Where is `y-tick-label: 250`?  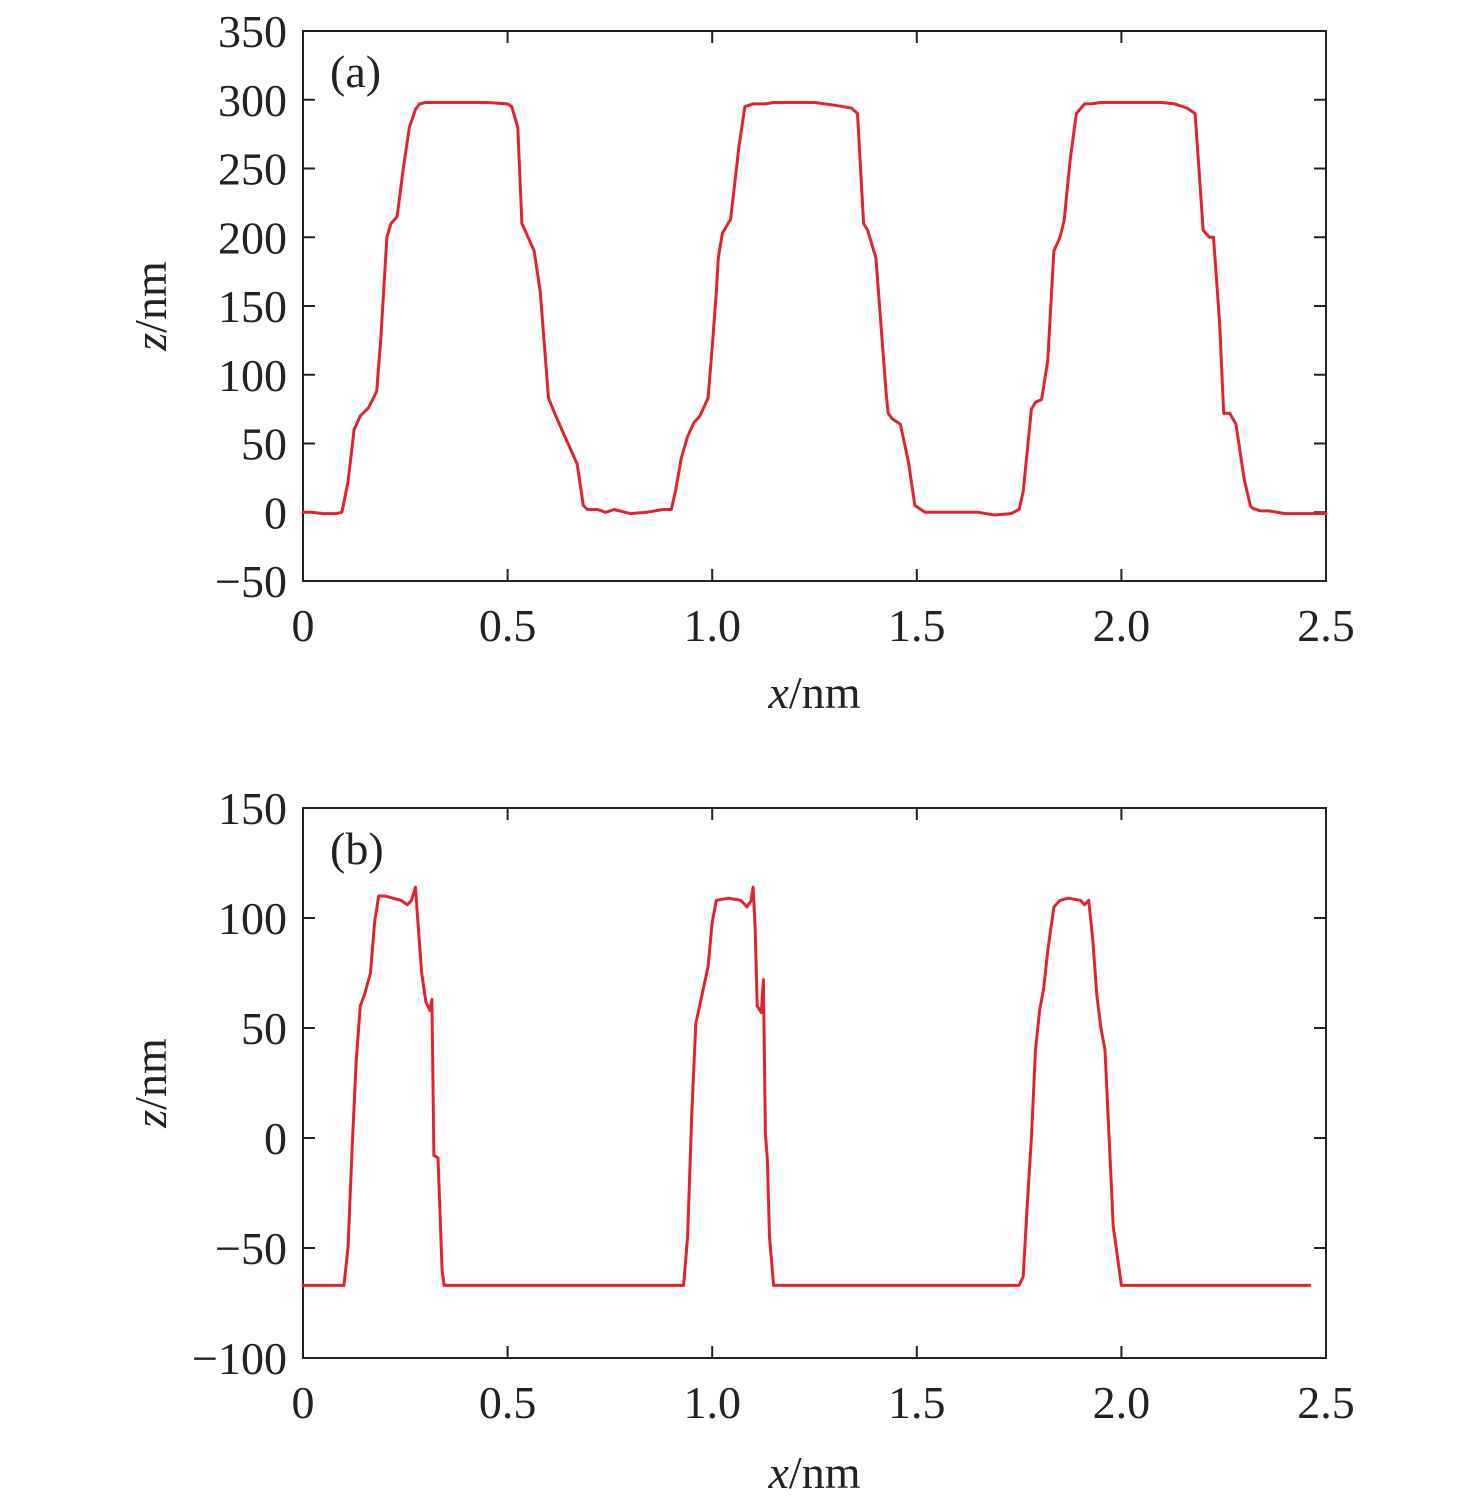 y-tick-label: 250 is located at coordinates (252, 169).